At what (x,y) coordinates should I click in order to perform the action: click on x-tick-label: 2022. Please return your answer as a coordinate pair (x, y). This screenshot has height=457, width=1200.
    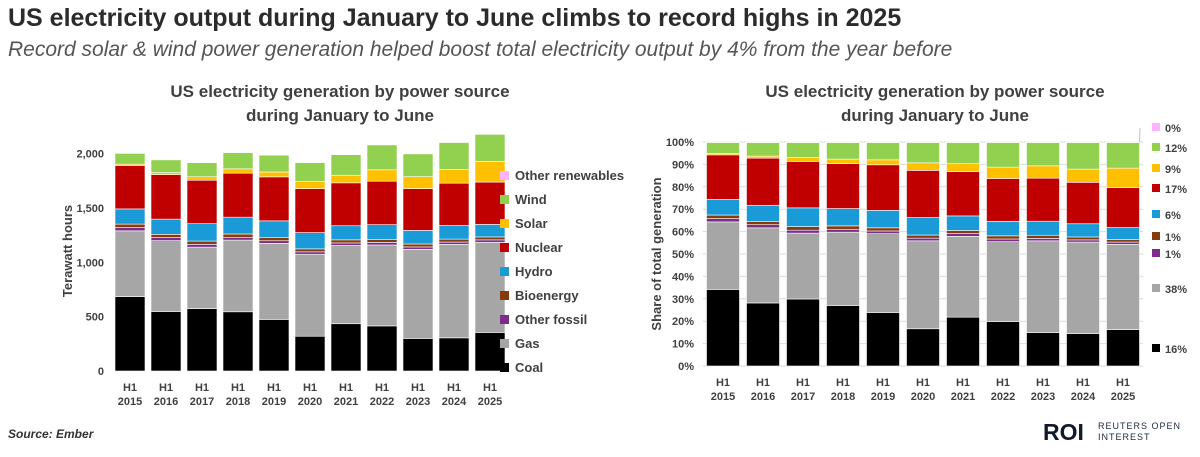
    Looking at the image, I should click on (382, 402).